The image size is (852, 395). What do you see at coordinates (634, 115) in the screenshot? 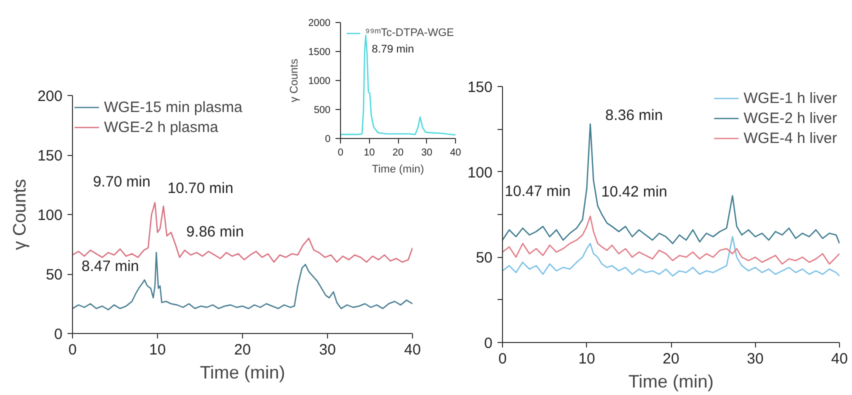
I see `annotation: 8.36 min` at bounding box center [634, 115].